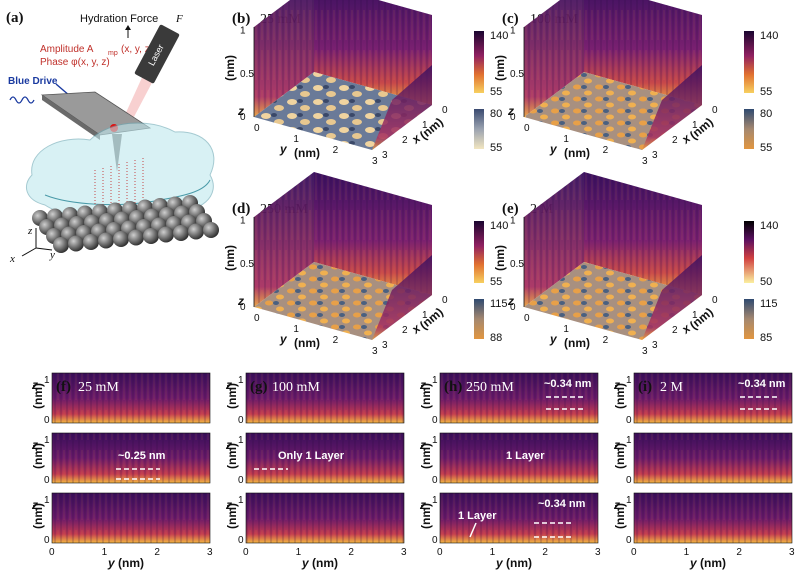  I want to click on laser-source, so click(157, 54).